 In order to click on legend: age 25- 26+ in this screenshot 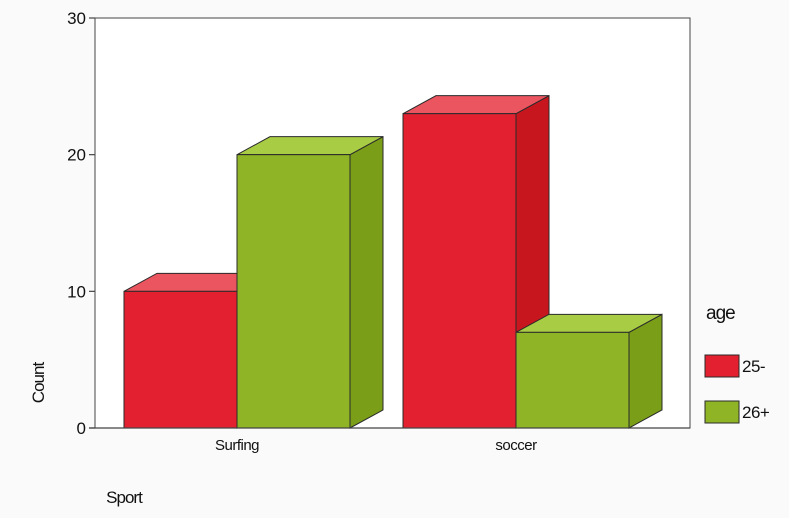, I will do `click(737, 363)`.